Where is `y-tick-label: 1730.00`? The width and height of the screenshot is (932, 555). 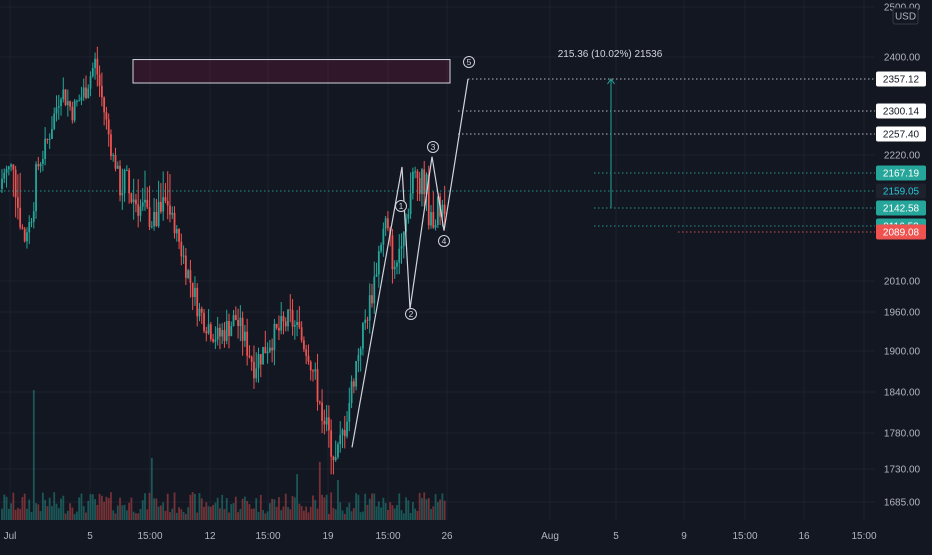 y-tick-label: 1730.00 is located at coordinates (902, 470).